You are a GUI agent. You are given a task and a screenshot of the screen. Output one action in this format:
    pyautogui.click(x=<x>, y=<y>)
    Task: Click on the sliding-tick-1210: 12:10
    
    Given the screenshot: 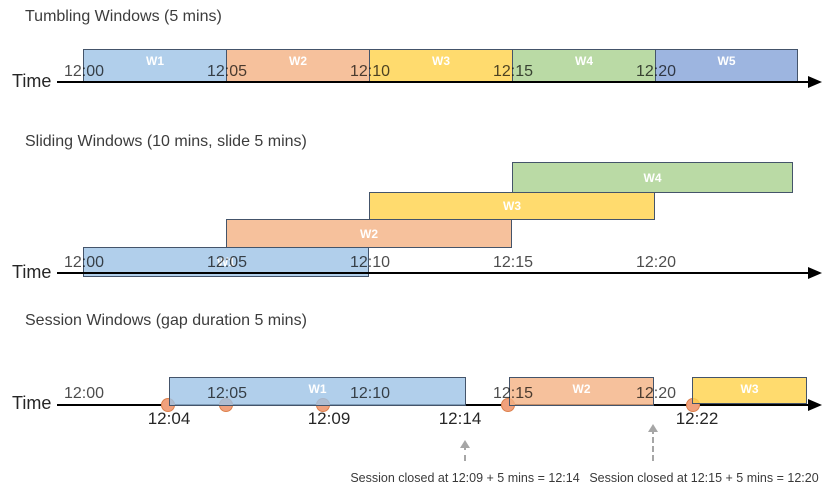 What is the action you would take?
    pyautogui.click(x=370, y=262)
    